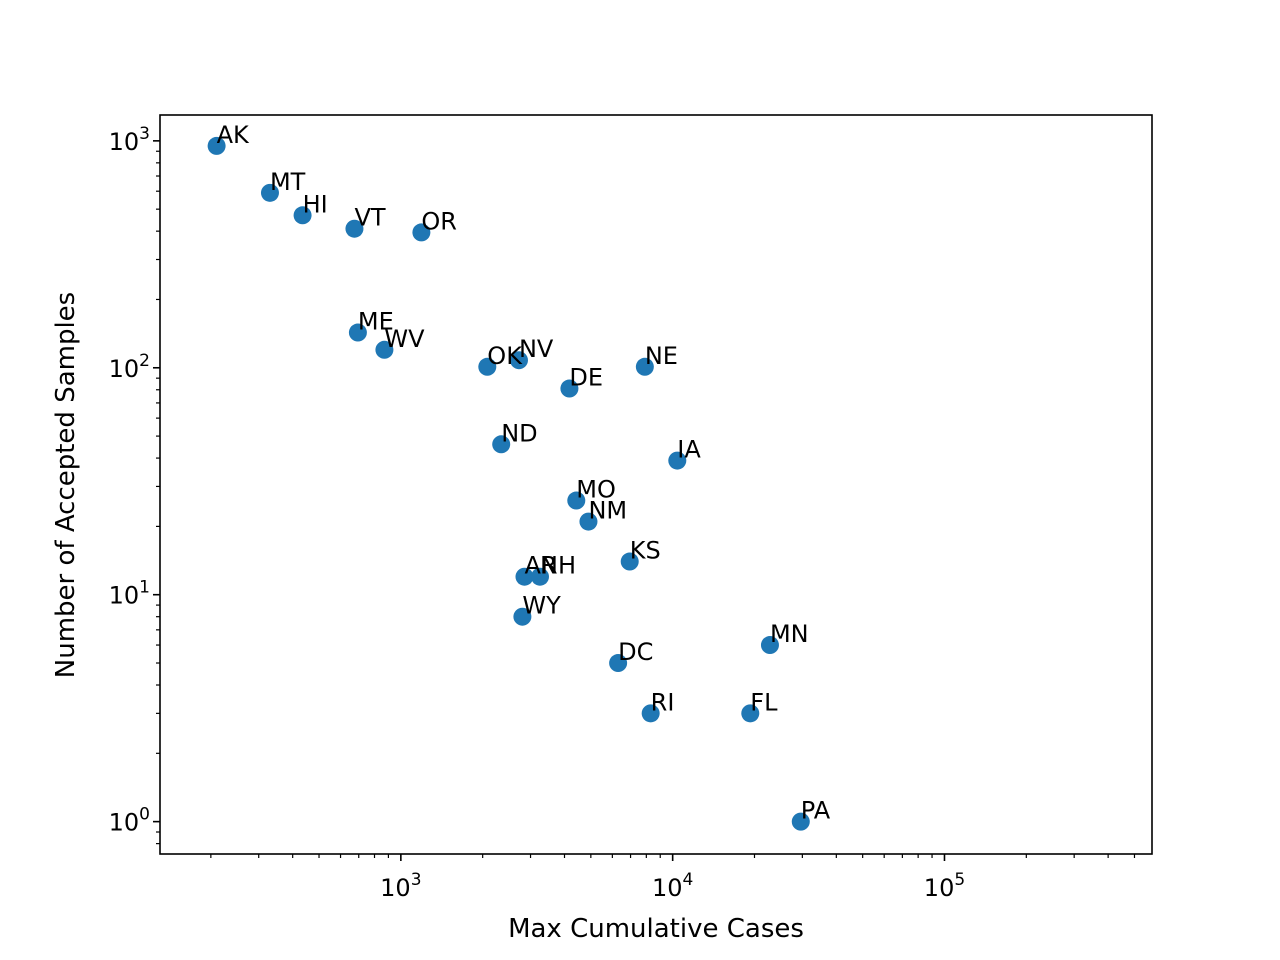 The image size is (1280, 960). Describe the element at coordinates (769, 645) in the screenshot. I see `data-point-mn` at that location.